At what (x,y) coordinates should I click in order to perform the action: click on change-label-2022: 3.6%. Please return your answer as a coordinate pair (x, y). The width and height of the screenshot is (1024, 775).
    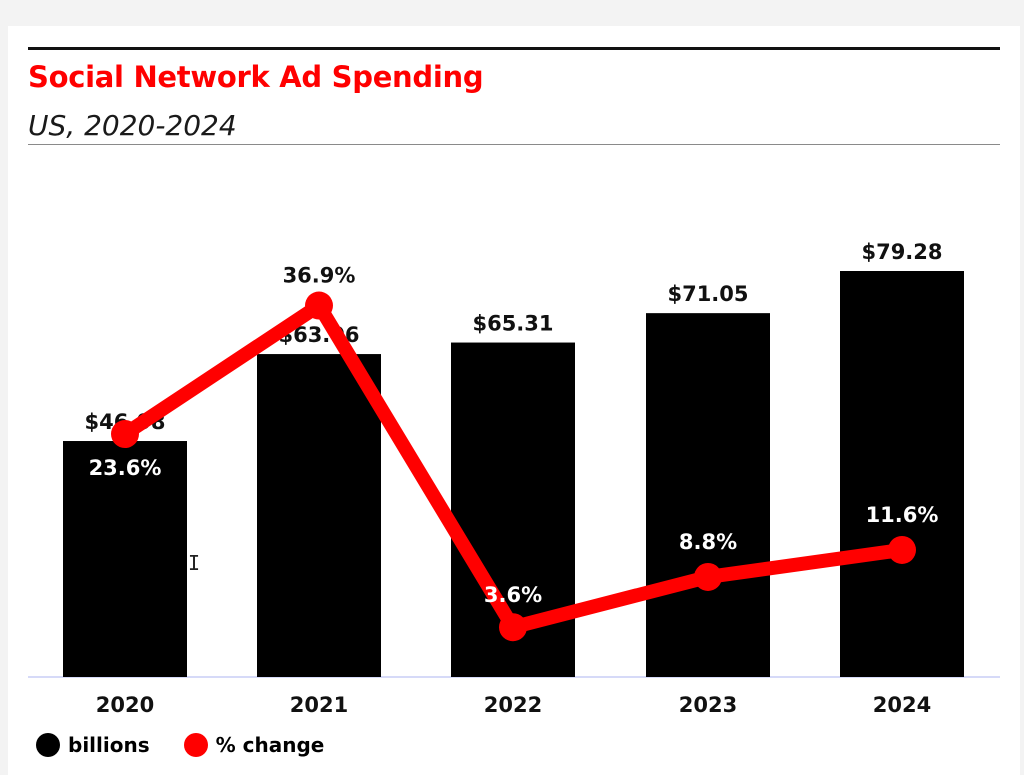
    Looking at the image, I should click on (513, 595).